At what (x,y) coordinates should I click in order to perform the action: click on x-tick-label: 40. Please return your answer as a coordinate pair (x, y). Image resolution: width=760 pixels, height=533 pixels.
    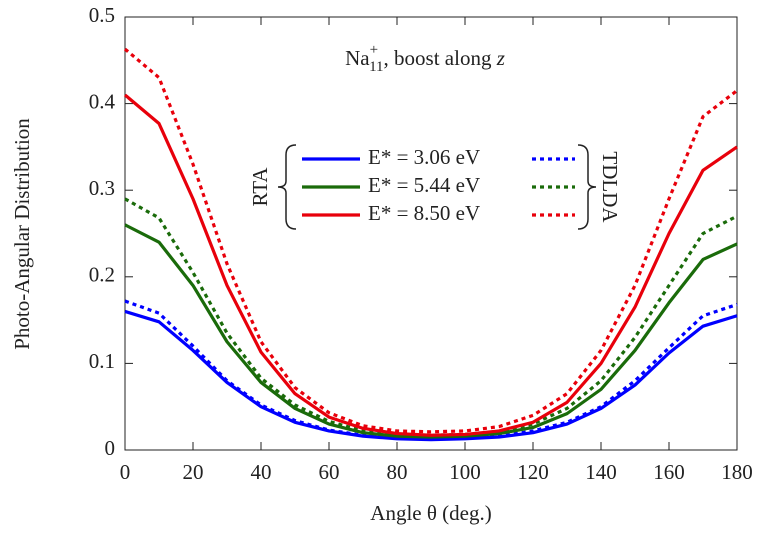
    Looking at the image, I should click on (261, 472).